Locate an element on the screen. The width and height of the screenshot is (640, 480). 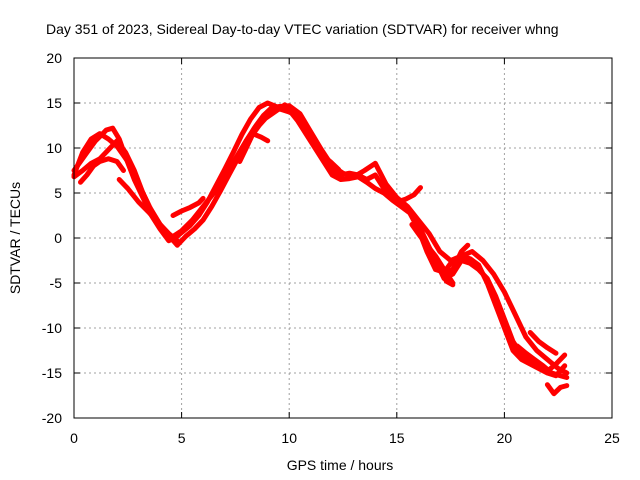
x-tick-label: 0 is located at coordinates (74, 438).